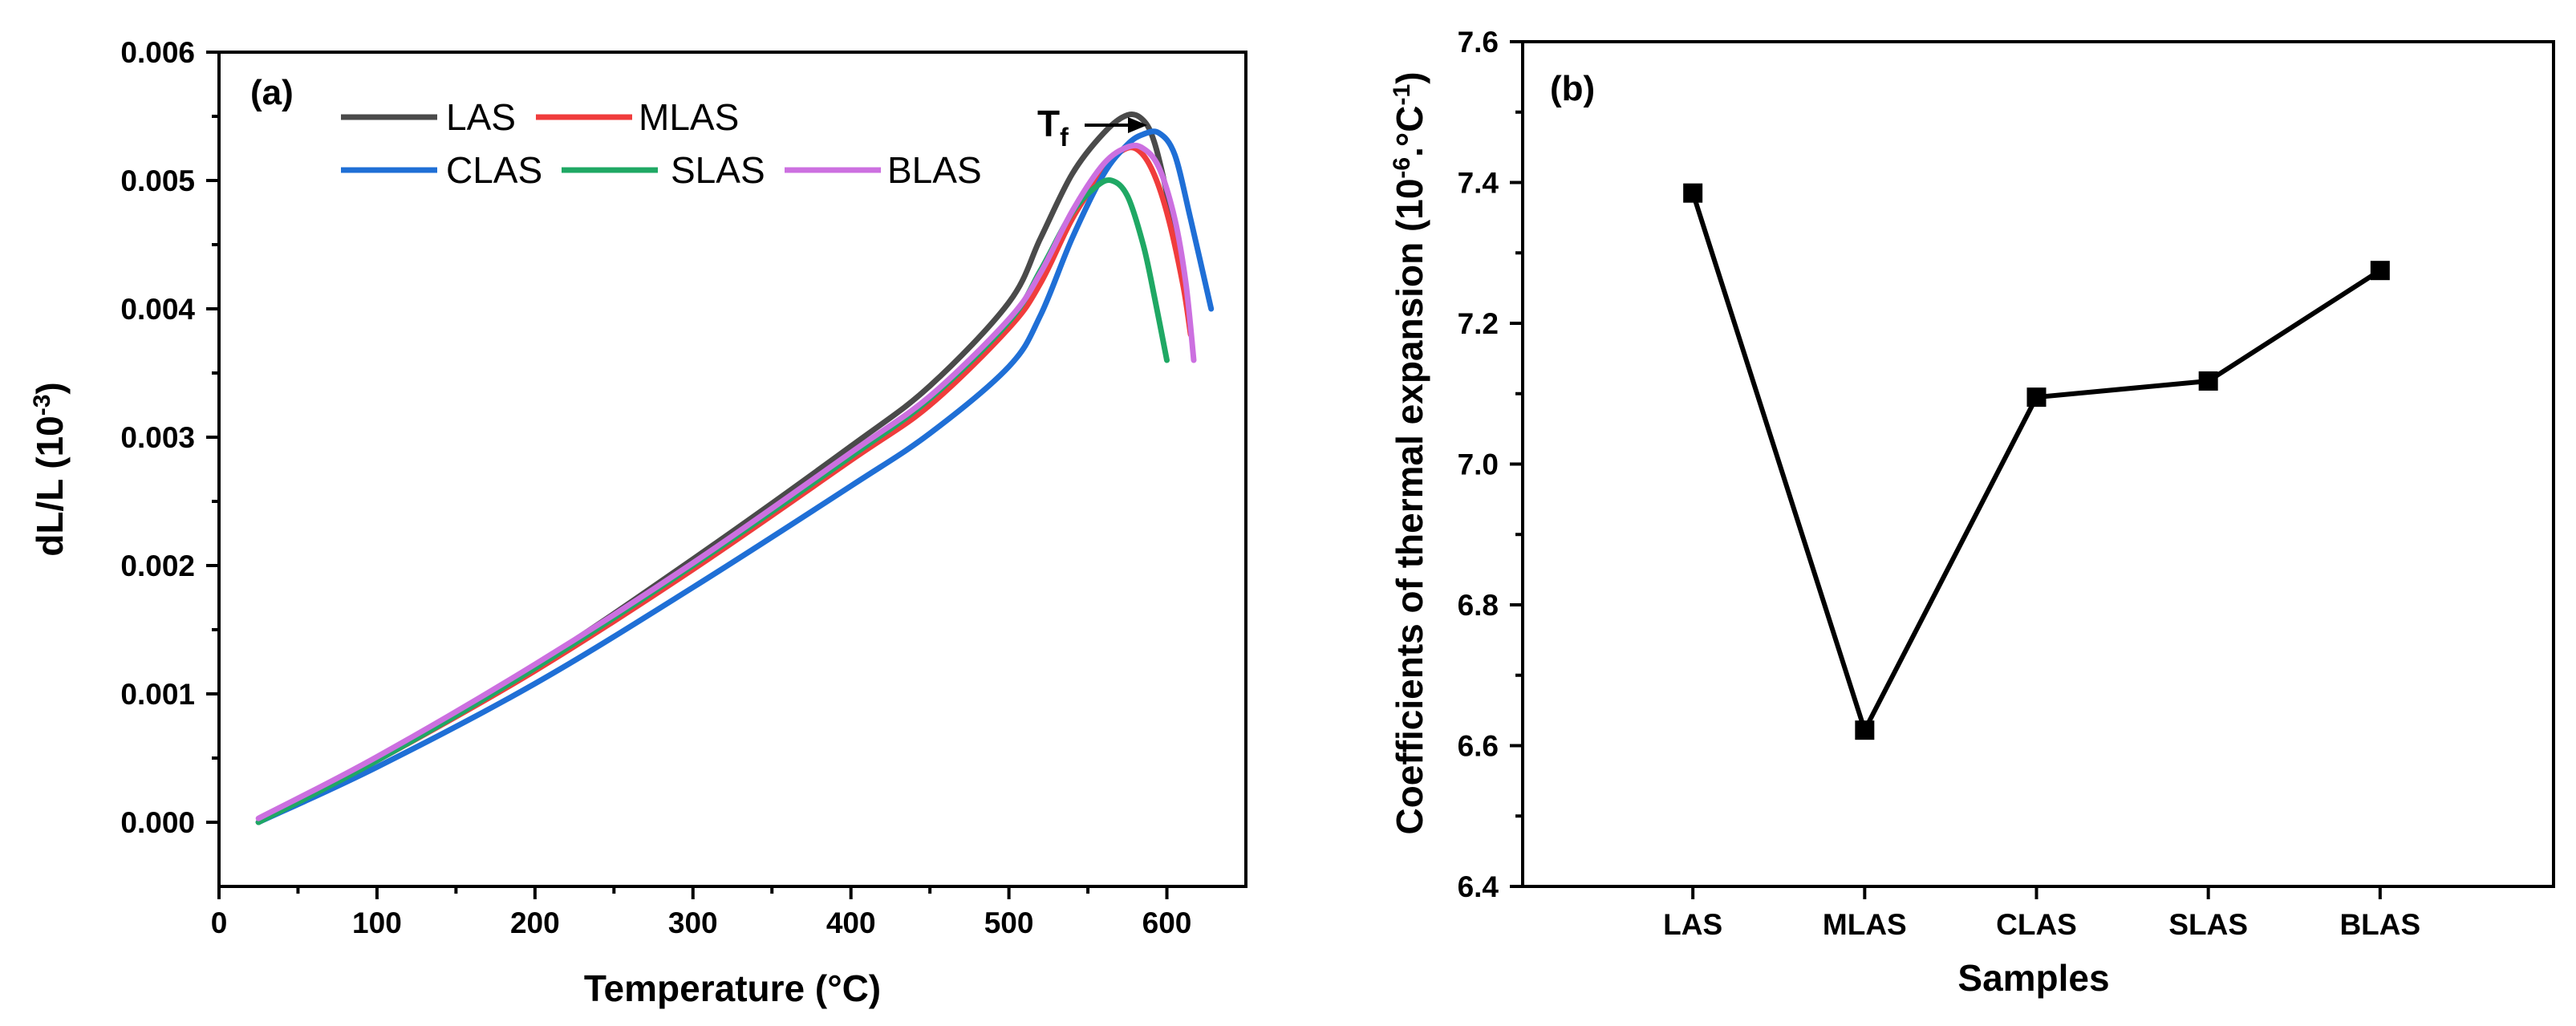 This screenshot has width=2576, height=1026. I want to click on cte-series-line, so click(2036, 462).